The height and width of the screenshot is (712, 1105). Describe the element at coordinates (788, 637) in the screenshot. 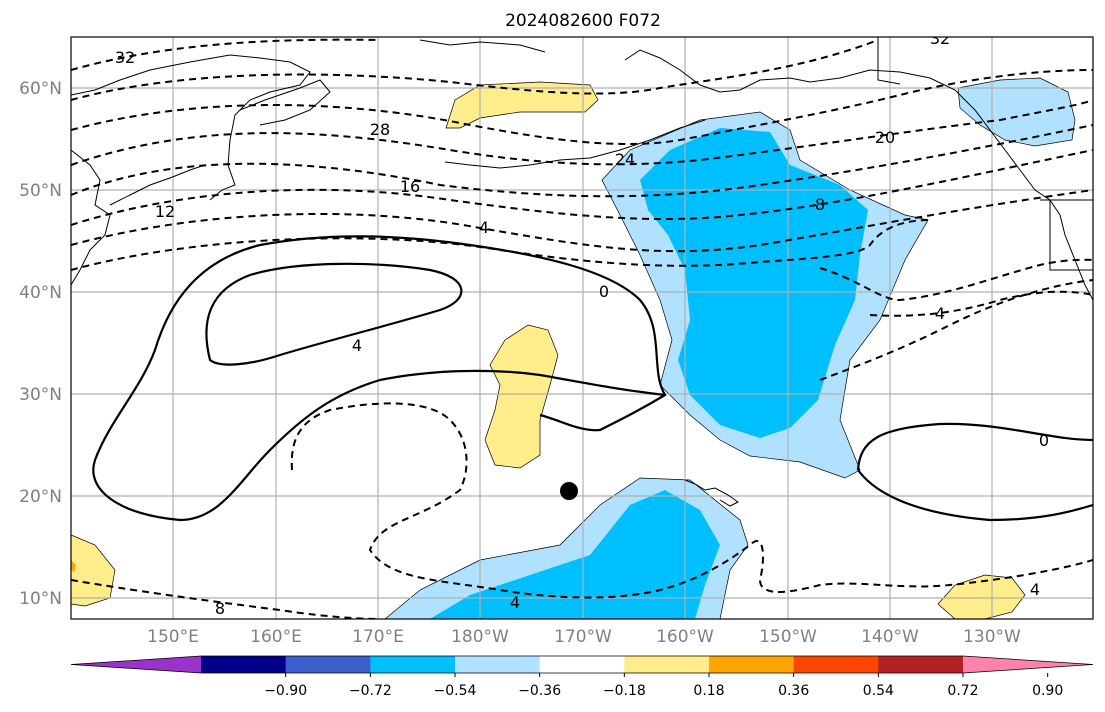

I see `lon-label: 150°W` at that location.